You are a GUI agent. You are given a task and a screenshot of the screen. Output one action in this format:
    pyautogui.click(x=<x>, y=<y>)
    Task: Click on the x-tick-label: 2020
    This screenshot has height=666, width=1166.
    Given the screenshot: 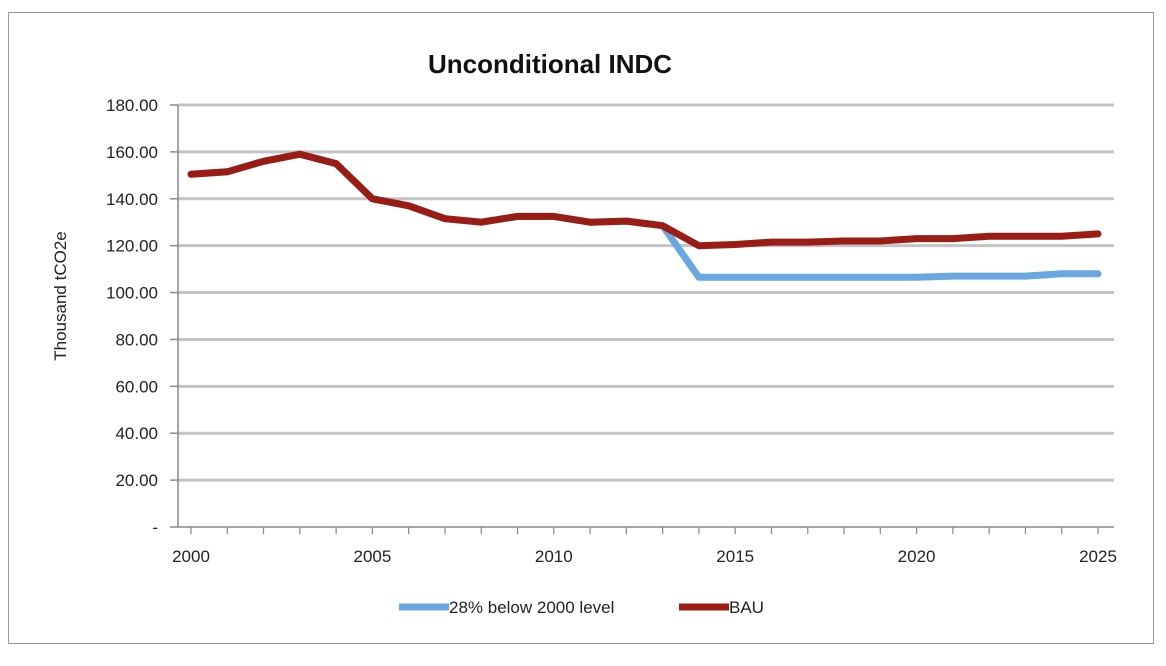 What is the action you would take?
    pyautogui.click(x=917, y=556)
    